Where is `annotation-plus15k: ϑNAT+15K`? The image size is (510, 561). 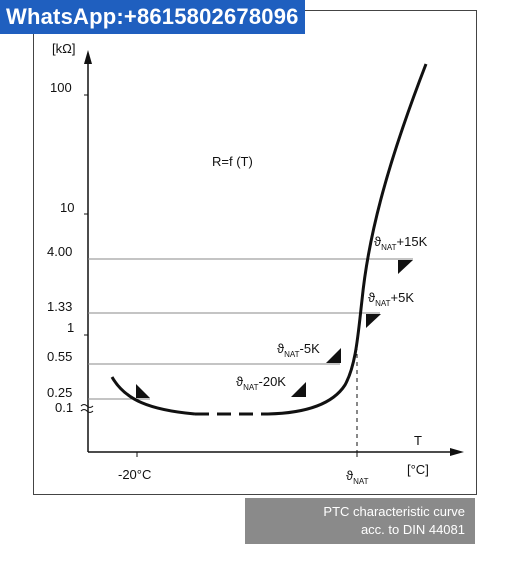
annotation-plus15k: ϑNAT+15K is located at coordinates (401, 243).